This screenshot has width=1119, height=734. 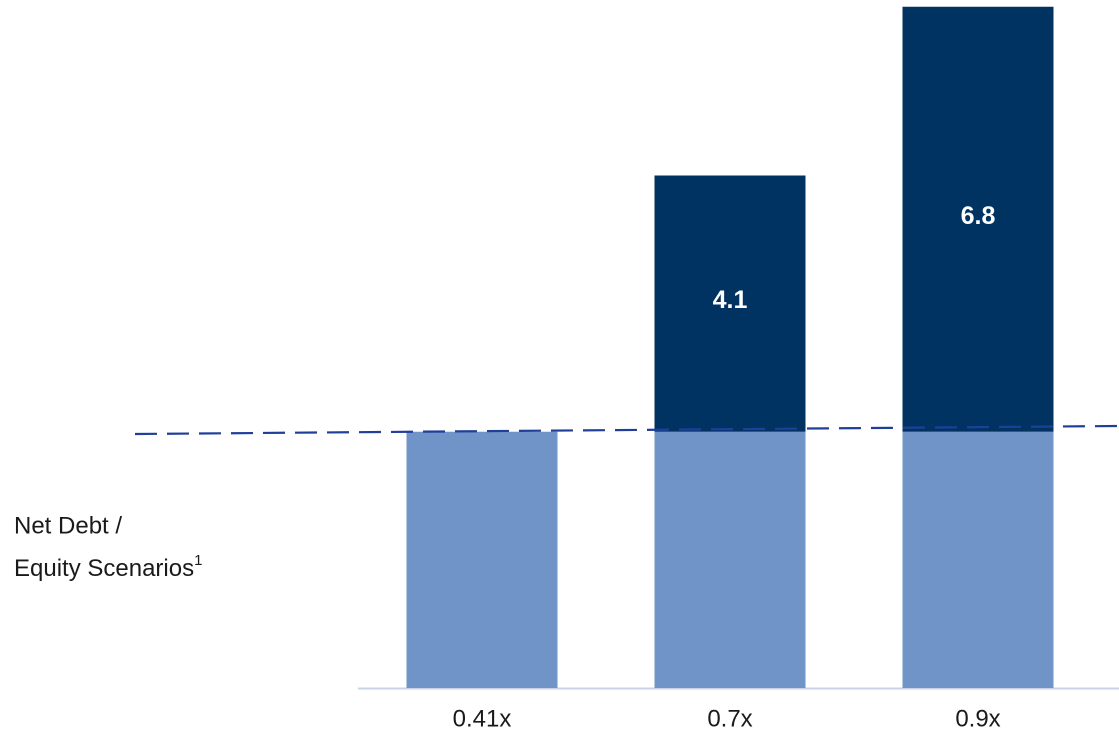 I want to click on x-tick-label: 0.7x, so click(x=729, y=718).